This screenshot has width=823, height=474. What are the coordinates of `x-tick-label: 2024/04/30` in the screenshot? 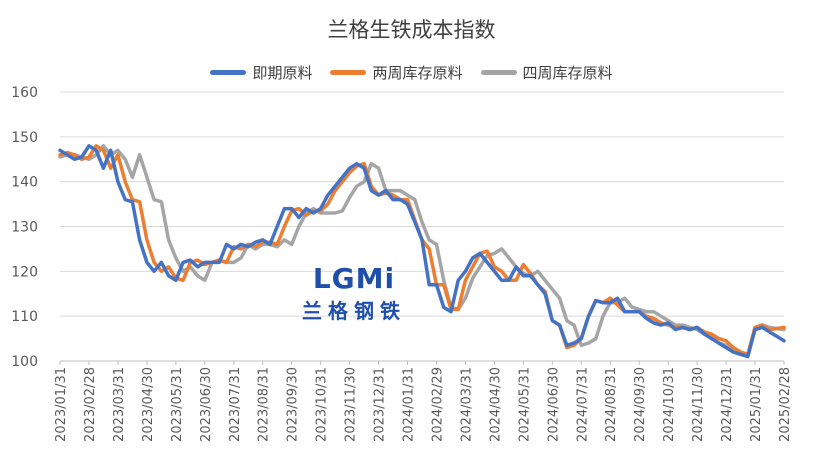 It's located at (495, 404).